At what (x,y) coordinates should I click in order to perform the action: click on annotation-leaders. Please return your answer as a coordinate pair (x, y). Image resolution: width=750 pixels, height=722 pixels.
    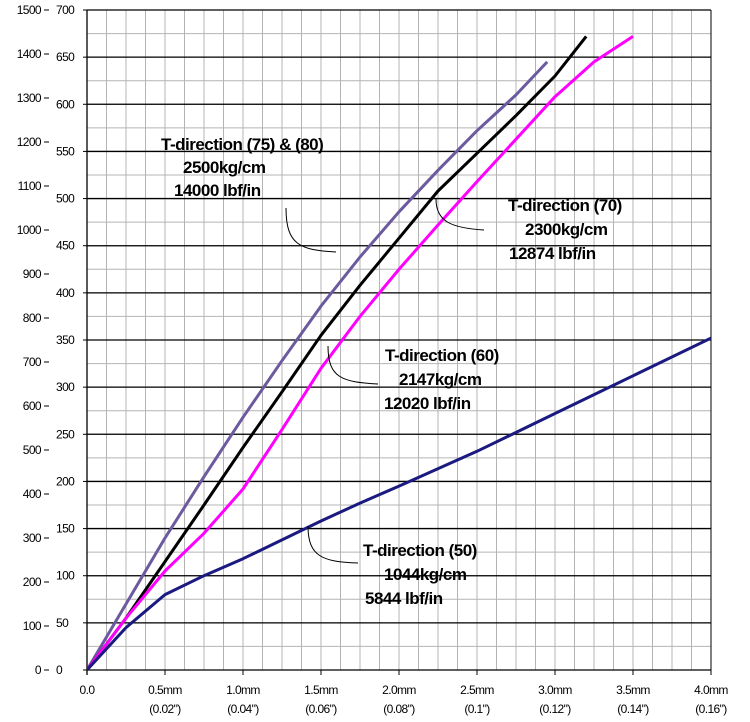
    Looking at the image, I should click on (385, 381).